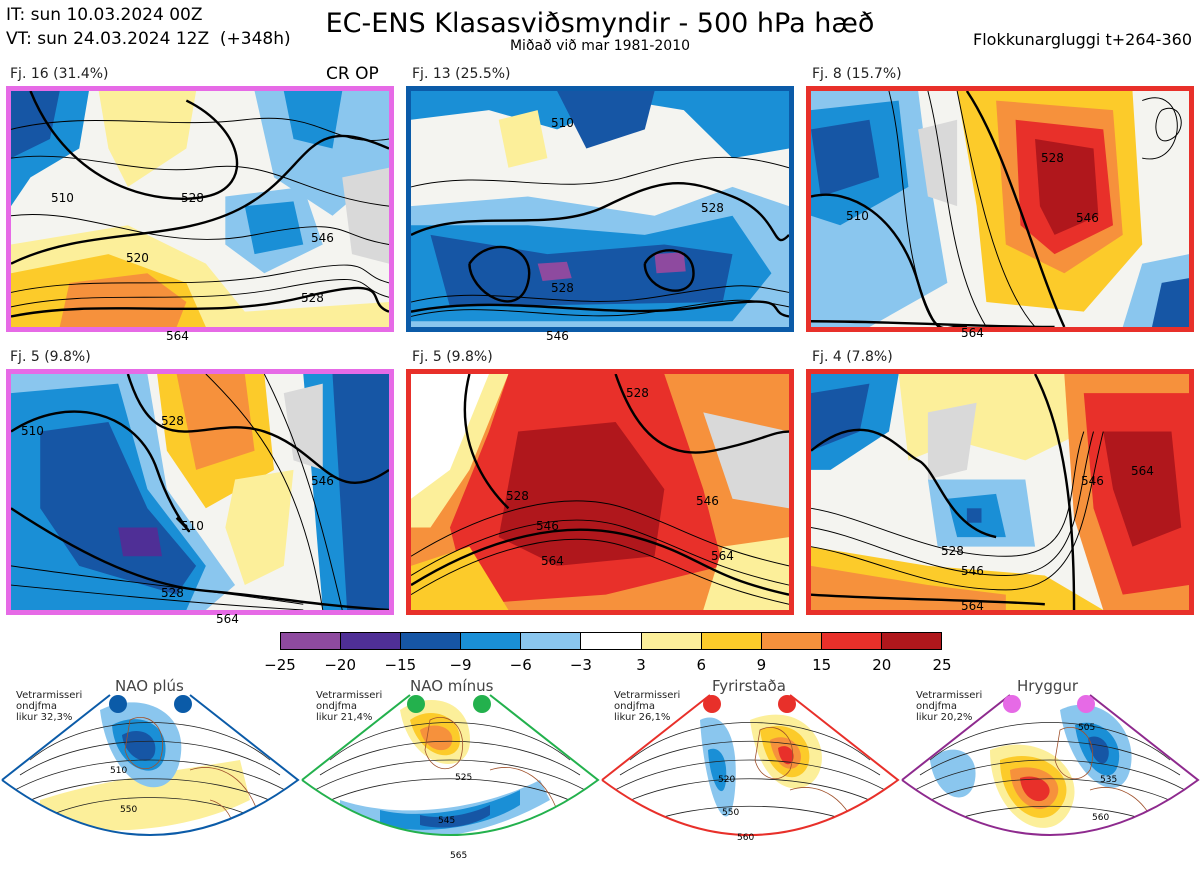 This screenshot has height=871, width=1200. What do you see at coordinates (349, 706) in the screenshot?
I see `regime-2-likelihood: Vetrarmisseri ondjfma likur 21,4%` at bounding box center [349, 706].